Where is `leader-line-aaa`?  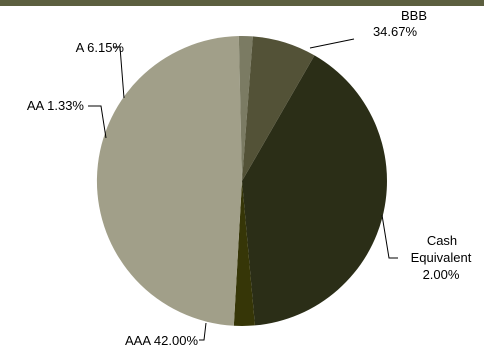 leader-line-aaa is located at coordinates (203, 331).